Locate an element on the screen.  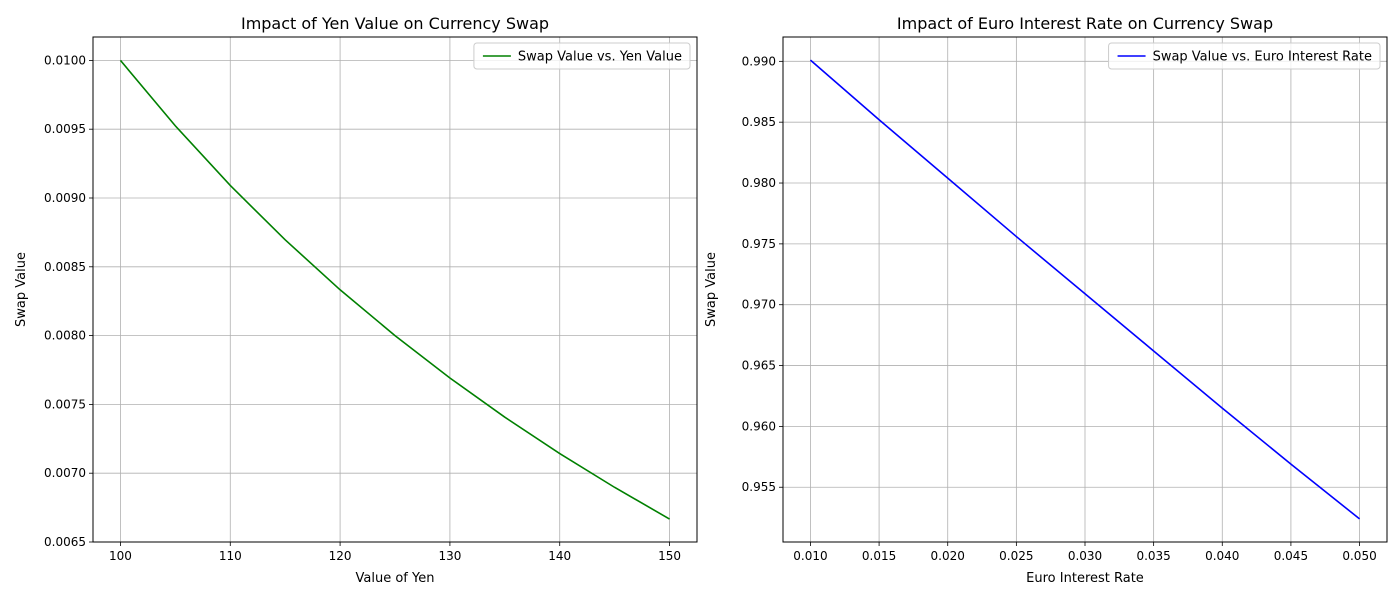
y-tick-label: 0.955 is located at coordinates (759, 487).